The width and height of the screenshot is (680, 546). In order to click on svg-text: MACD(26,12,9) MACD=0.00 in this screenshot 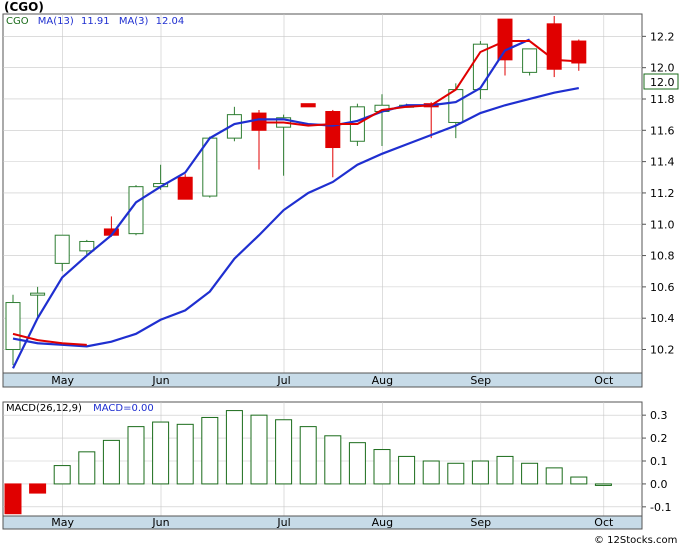, I will do `click(80, 408)`.